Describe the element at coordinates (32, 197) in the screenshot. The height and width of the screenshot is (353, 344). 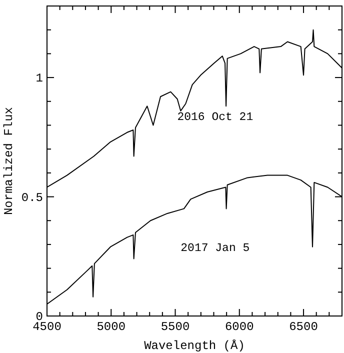
I see `y-tick-label: 0.5` at that location.